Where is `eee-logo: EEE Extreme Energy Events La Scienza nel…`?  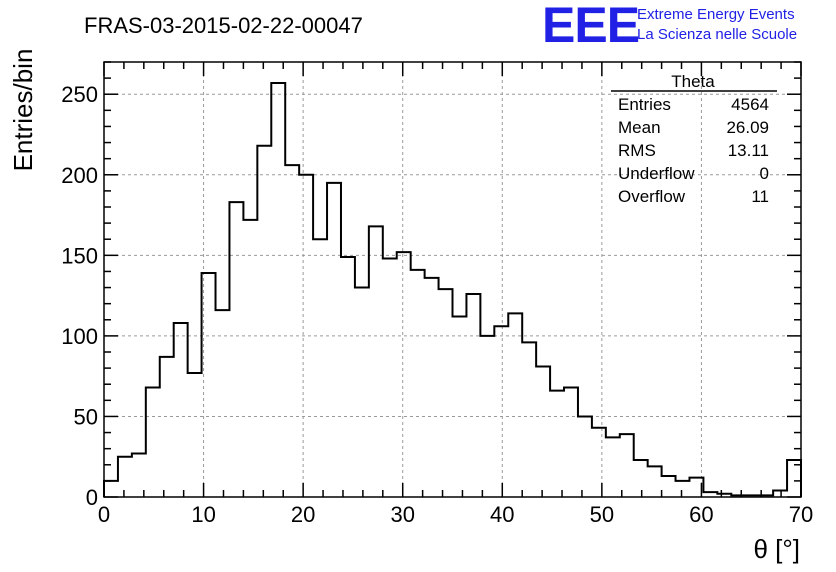 eee-logo: EEE Extreme Energy Events La Scienza nel… is located at coordinates (669, 26).